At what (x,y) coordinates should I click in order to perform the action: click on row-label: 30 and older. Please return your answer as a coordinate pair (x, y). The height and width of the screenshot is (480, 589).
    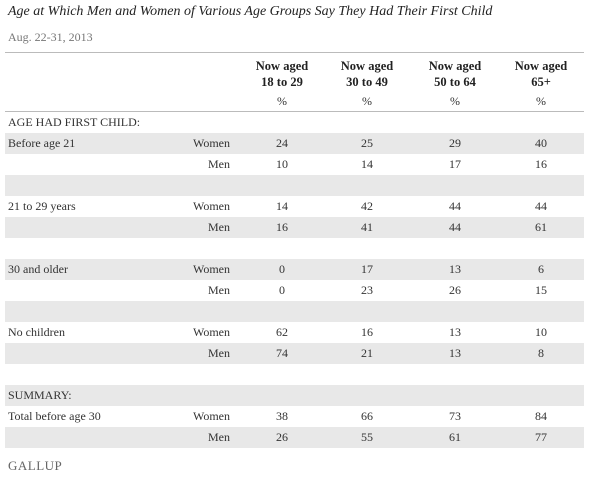
    Looking at the image, I should click on (38, 269).